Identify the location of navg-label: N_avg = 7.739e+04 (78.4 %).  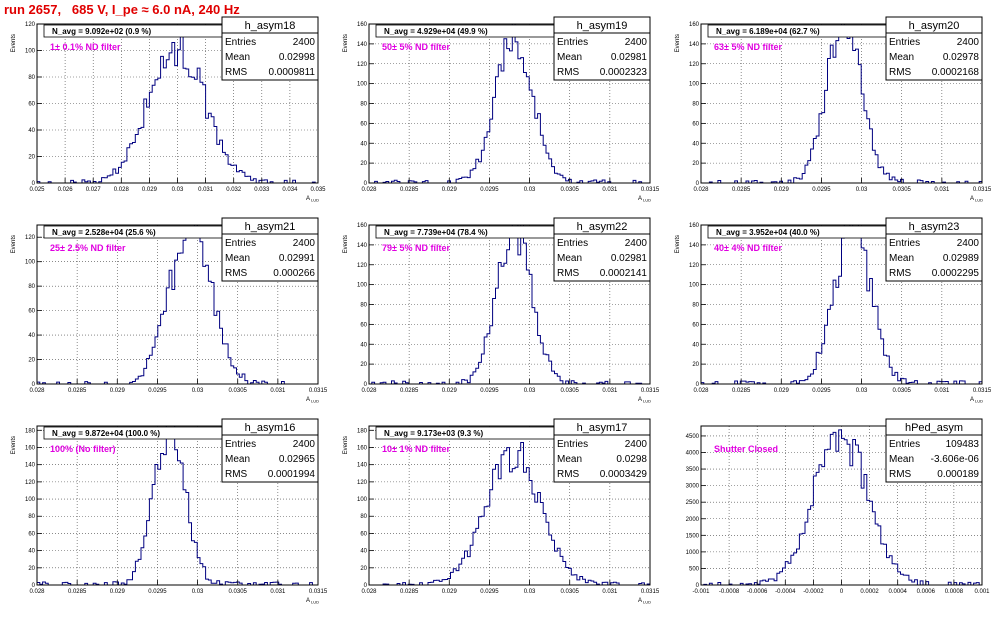
(436, 232).